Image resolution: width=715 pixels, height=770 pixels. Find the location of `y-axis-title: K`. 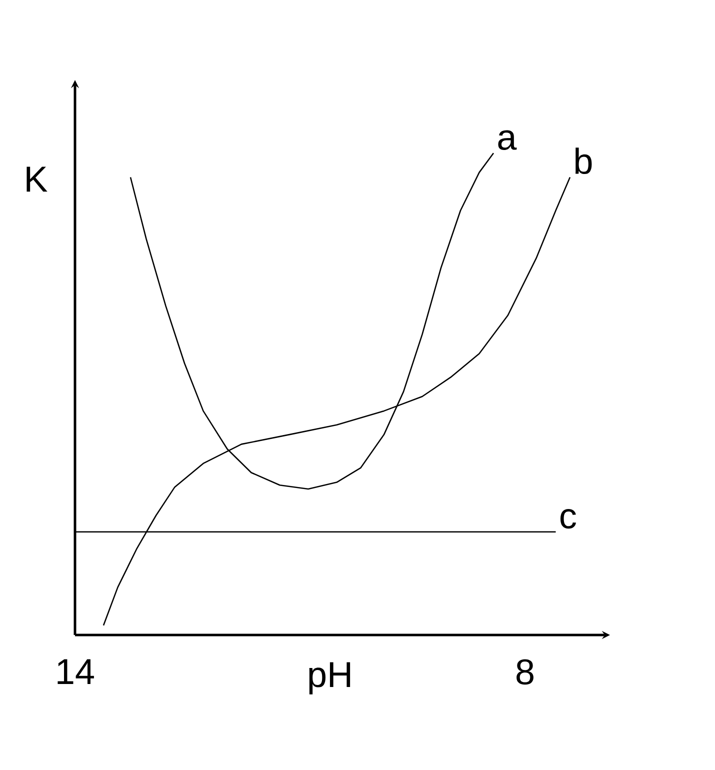

y-axis-title: K is located at coordinates (37, 179).